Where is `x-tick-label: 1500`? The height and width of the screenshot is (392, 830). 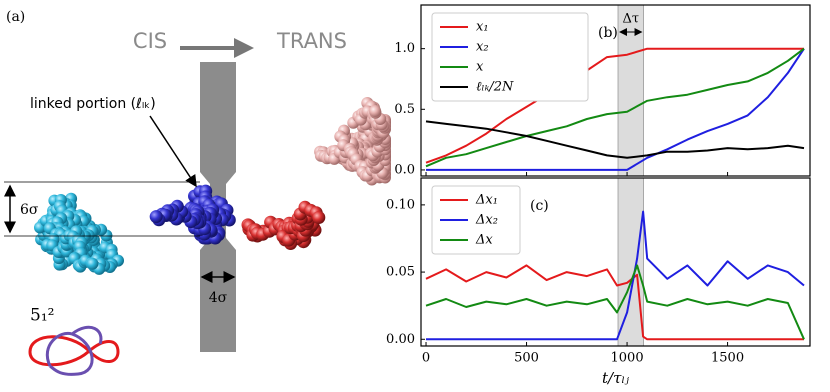 x-tick-label: 1500 is located at coordinates (727, 358).